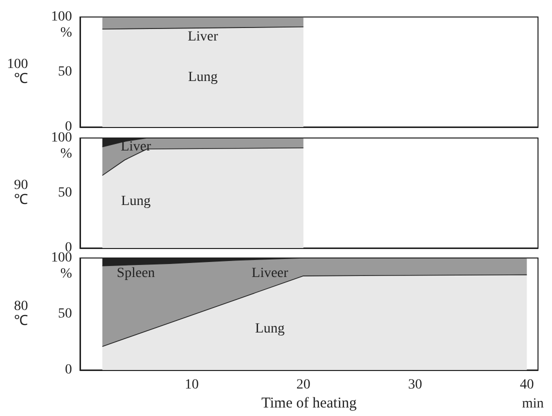 Image resolution: width=552 pixels, height=416 pixels. Describe the element at coordinates (309, 404) in the screenshot. I see `x-axis-title: Time of heating` at that location.